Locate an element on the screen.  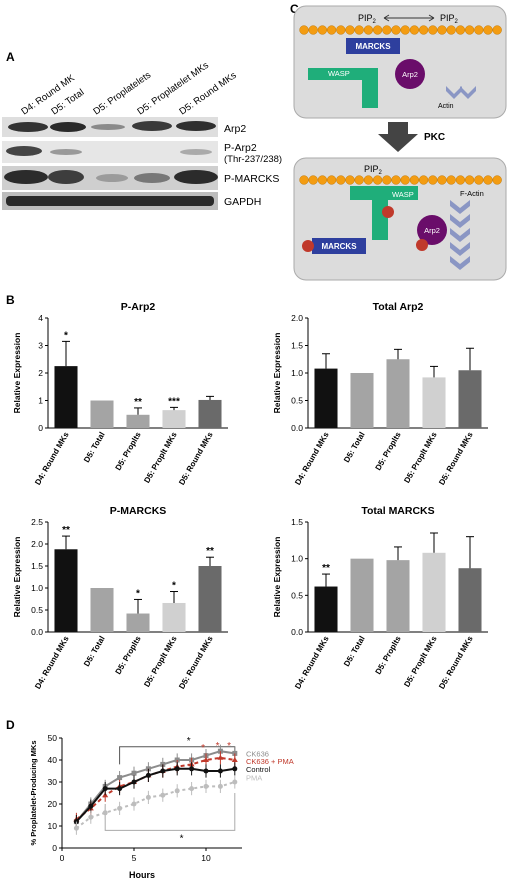
y-tick-label: 0.5 is located at coordinates (297, 401).